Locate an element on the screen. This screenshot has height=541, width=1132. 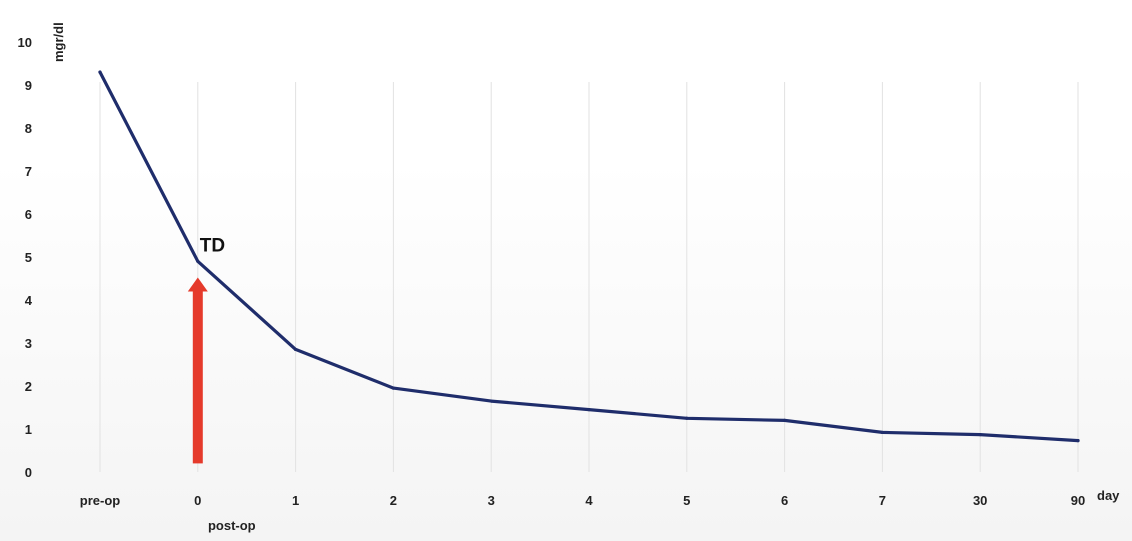
y-tick-label: 6 is located at coordinates (28, 214).